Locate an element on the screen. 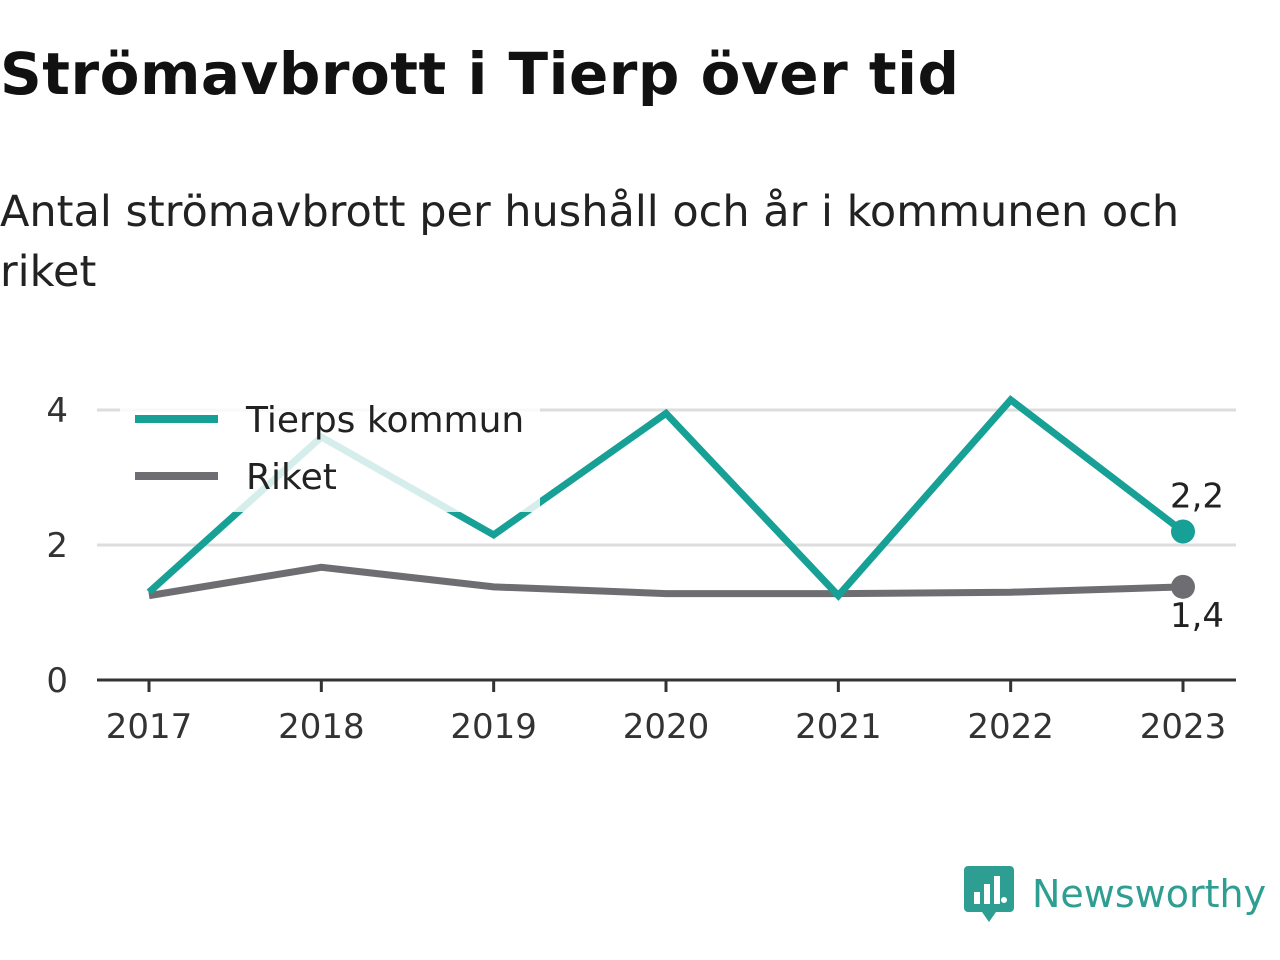 The height and width of the screenshot is (960, 1280). data-label: 2,2 is located at coordinates (1197, 497).